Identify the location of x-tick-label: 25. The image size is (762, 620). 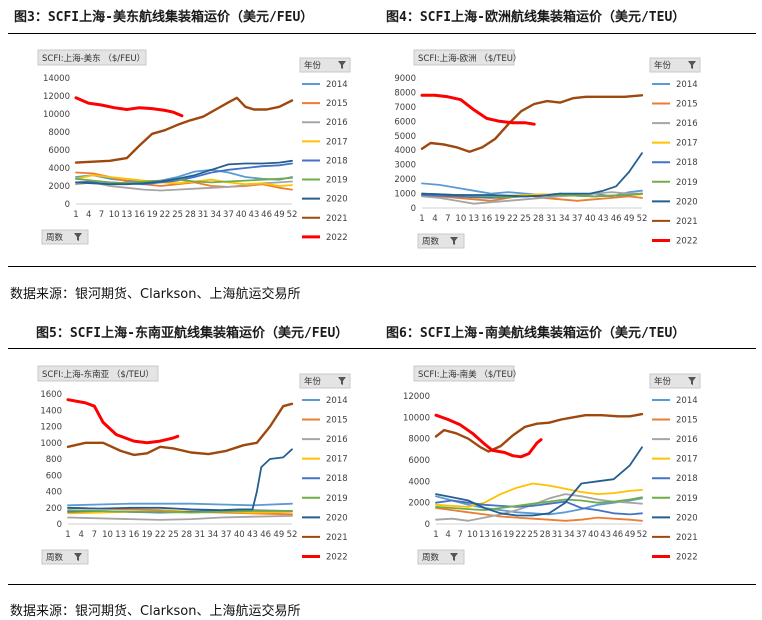
(525, 219).